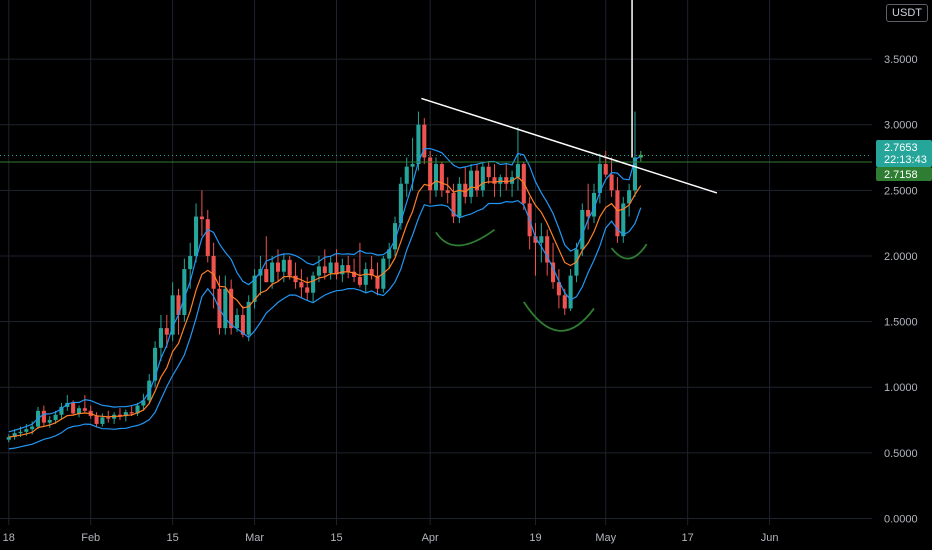  Describe the element at coordinates (605, 538) in the screenshot. I see `x-tick-label: May` at that location.